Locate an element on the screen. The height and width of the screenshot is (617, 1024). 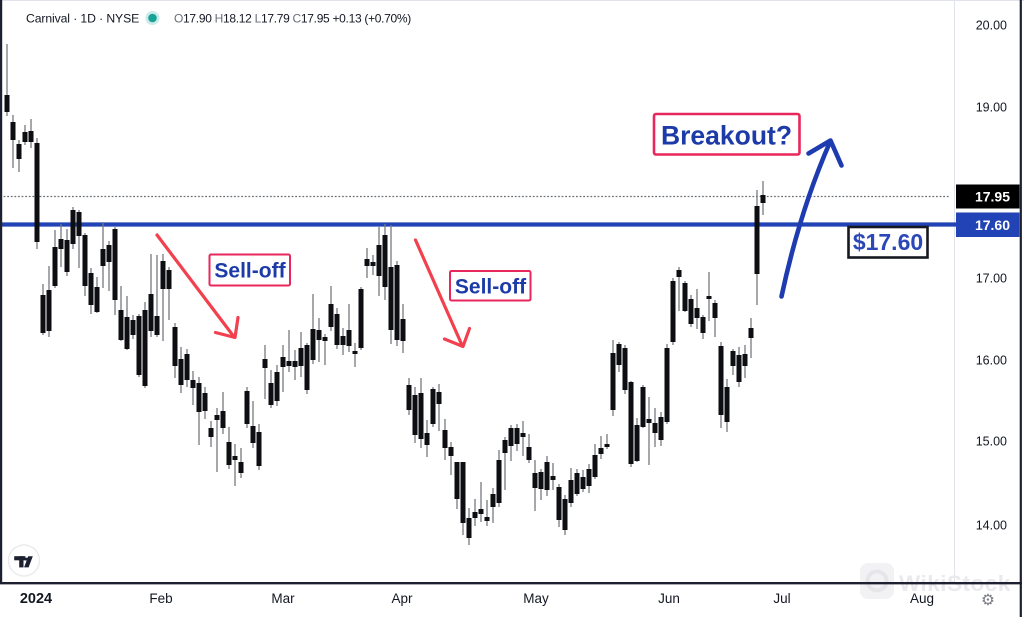
svg-text: Aug is located at coordinates (922, 598).